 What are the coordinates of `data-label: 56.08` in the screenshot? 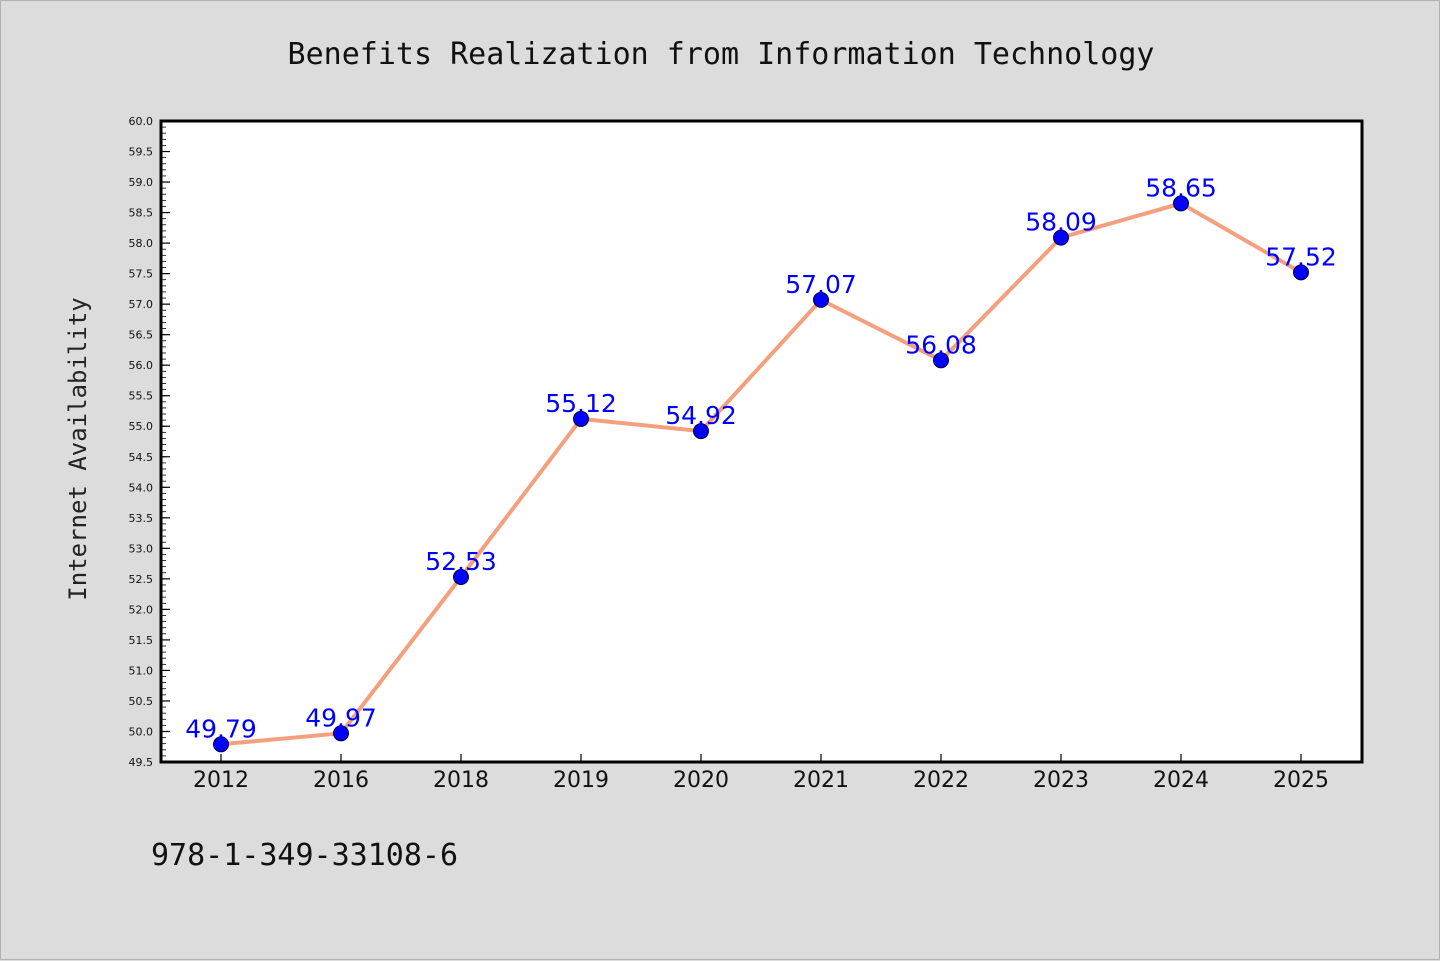 It's located at (941, 344).